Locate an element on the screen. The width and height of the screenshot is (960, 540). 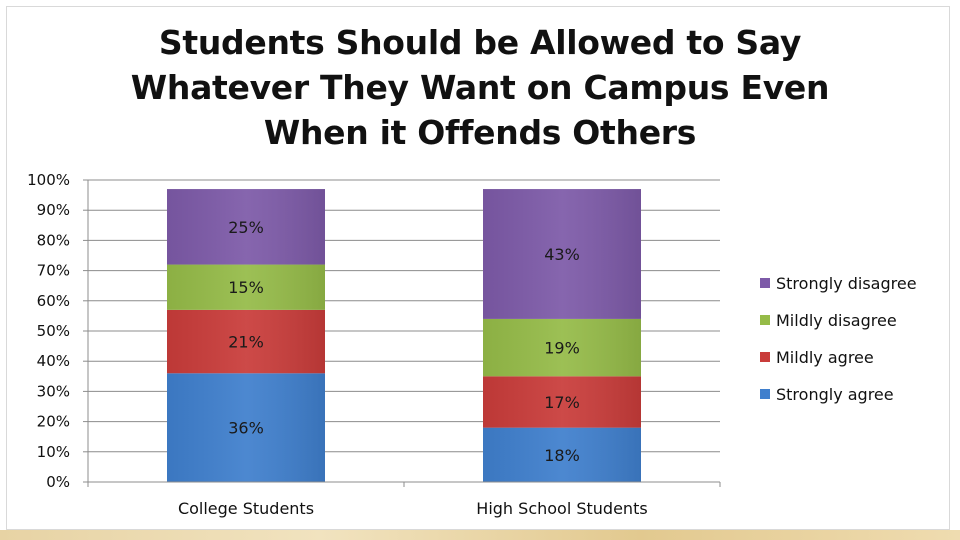
data-label: 17% is located at coordinates (562, 402).